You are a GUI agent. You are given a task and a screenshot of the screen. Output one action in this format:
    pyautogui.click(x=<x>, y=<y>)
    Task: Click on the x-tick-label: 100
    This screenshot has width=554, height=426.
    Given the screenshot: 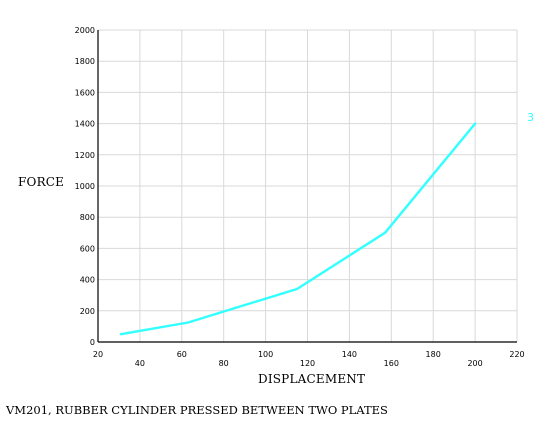 What is the action you would take?
    pyautogui.click(x=265, y=354)
    